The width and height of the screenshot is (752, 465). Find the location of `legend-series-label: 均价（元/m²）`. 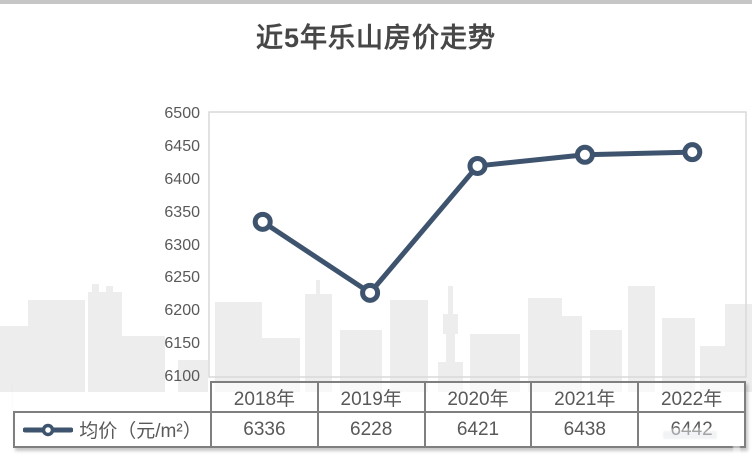

legend-series-label: 均价（元/m²） is located at coordinates (140, 431).